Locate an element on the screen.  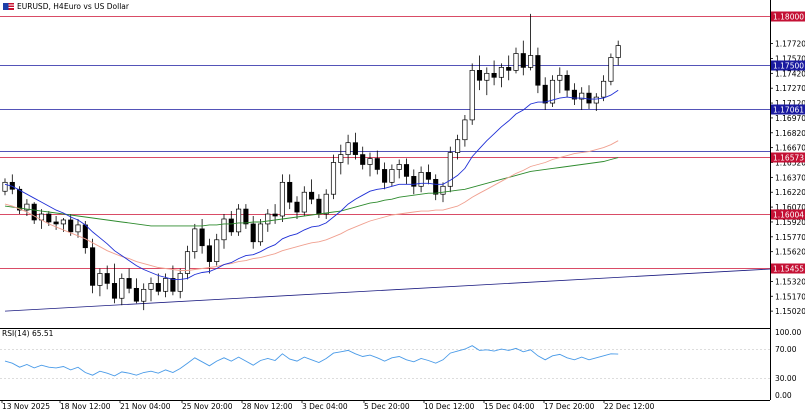
rsi-axis-30: 30.00 is located at coordinates (786, 378).